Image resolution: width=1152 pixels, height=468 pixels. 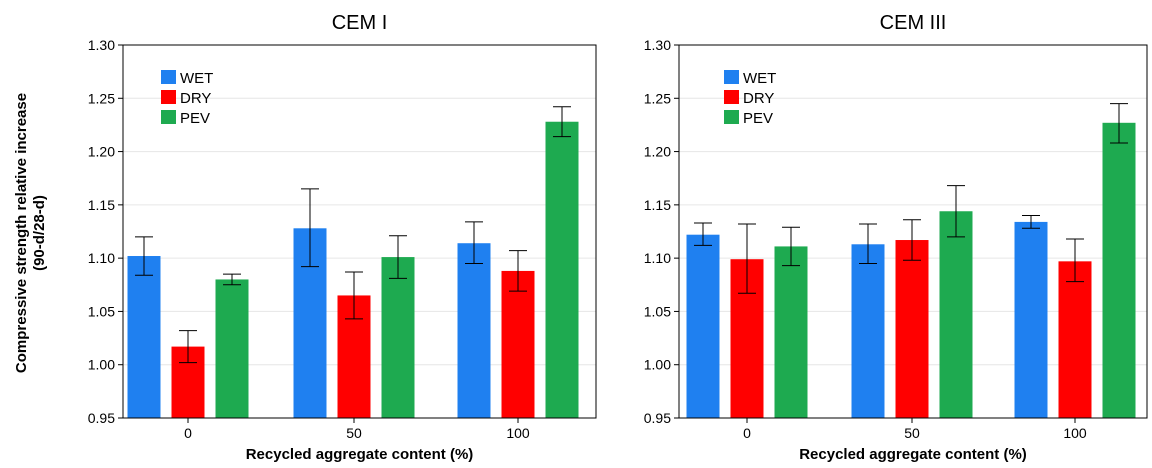 What do you see at coordinates (913, 23) in the screenshot?
I see `chart-title: CEM III` at bounding box center [913, 23].